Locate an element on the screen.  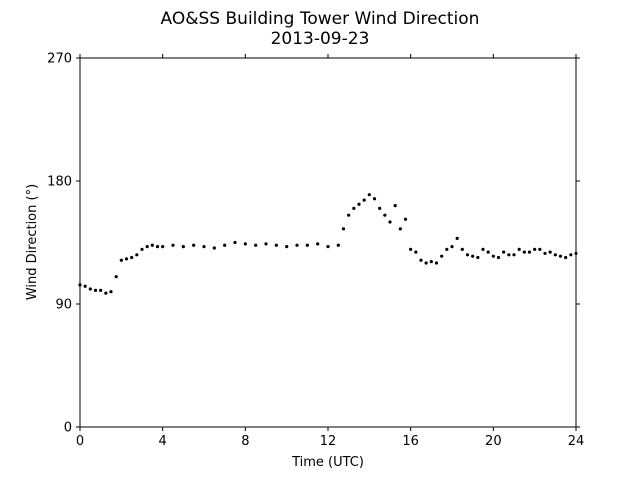
x-axis-label: Time (UTC) is located at coordinates (327, 462).